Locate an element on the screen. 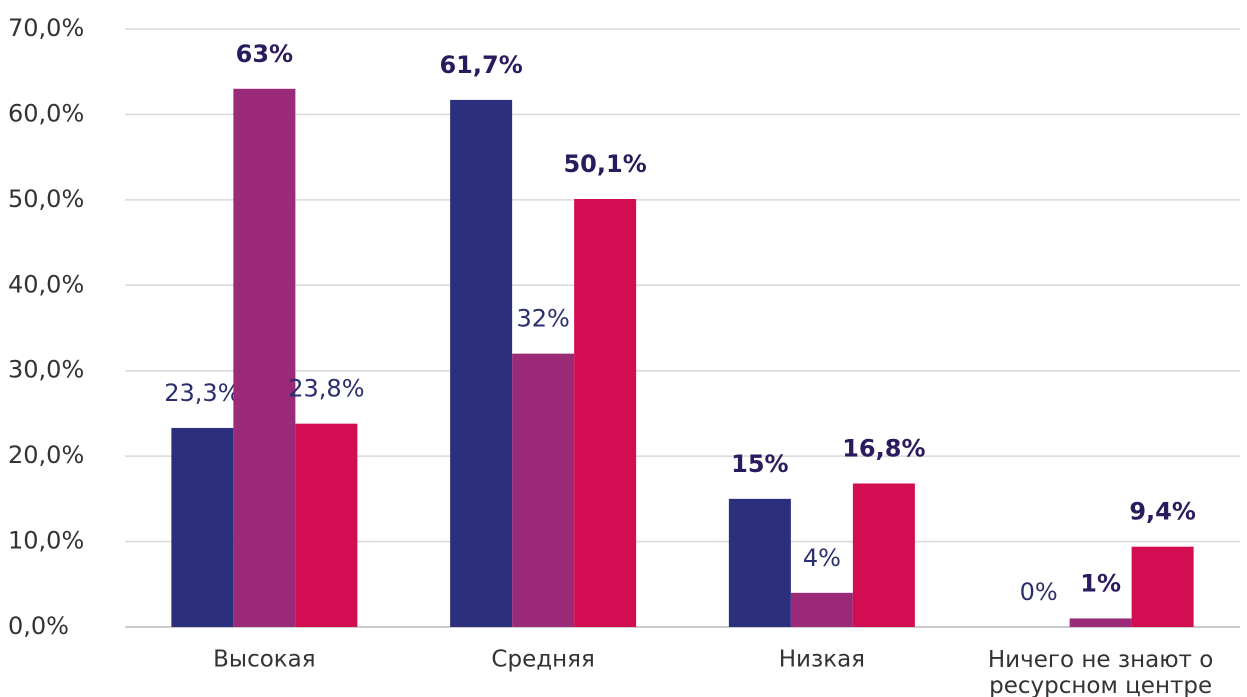 The height and width of the screenshot is (697, 1247). y-tick-label: 70,0% is located at coordinates (46, 28).